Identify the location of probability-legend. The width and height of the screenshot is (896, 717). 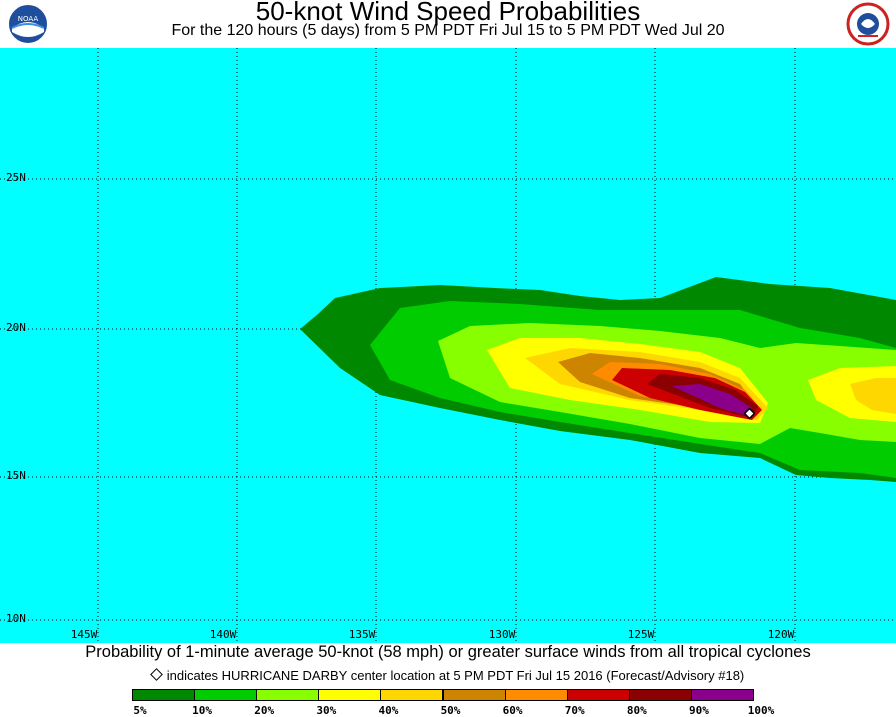
(443, 695).